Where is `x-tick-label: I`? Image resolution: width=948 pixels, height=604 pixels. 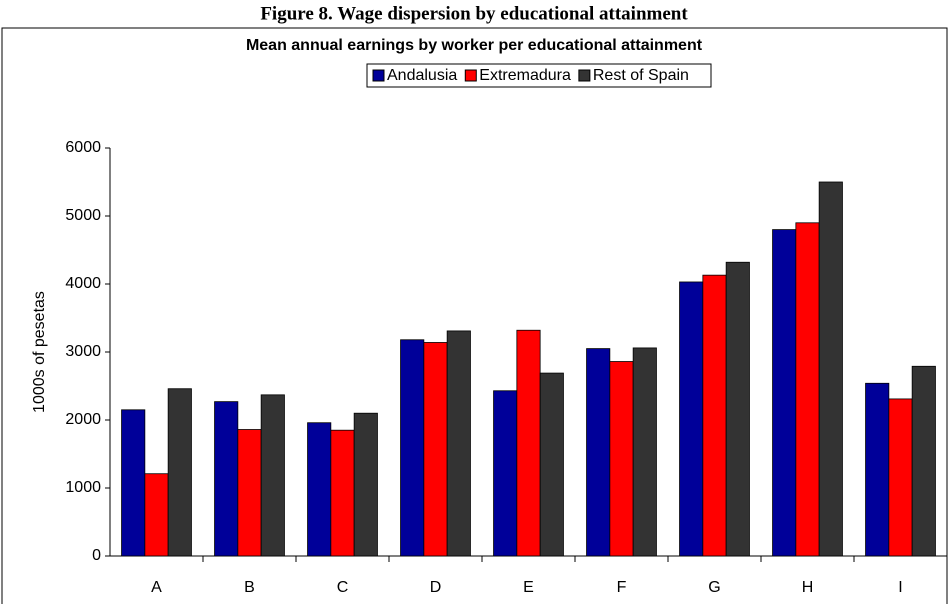 x-tick-label: I is located at coordinates (900, 587).